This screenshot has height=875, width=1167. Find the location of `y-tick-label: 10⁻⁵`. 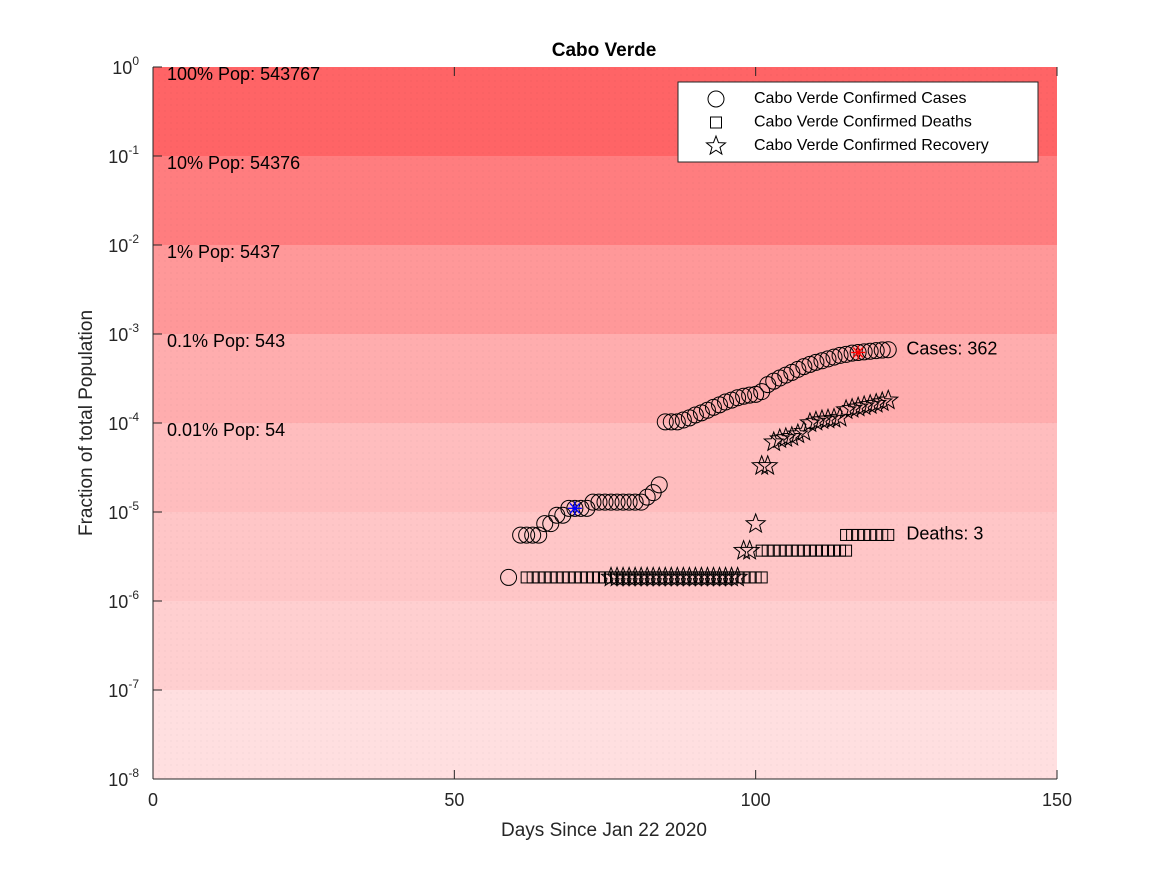

y-tick-label: 10⁻⁵ is located at coordinates (123, 511).